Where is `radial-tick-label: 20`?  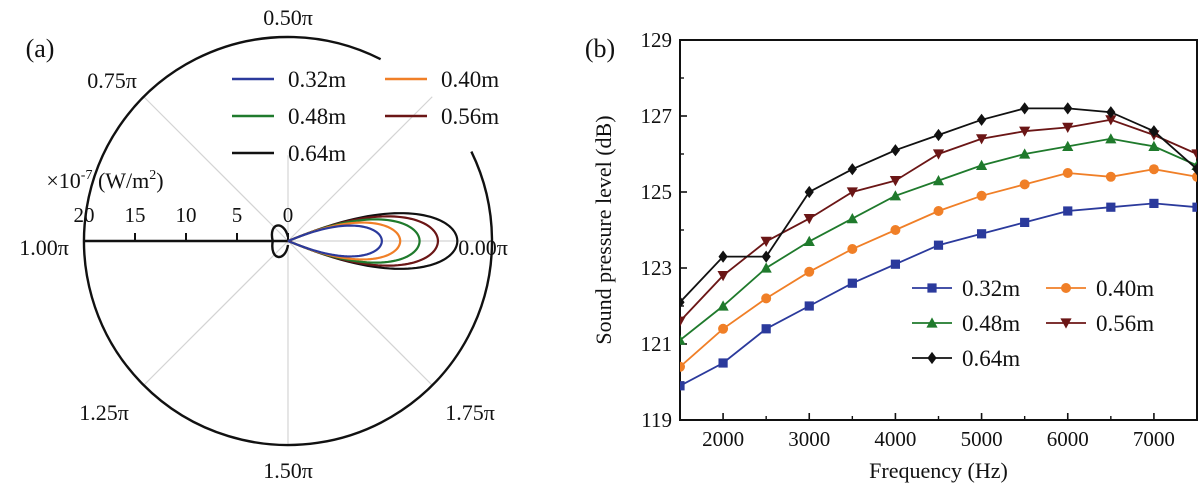 radial-tick-label: 20 is located at coordinates (84, 215).